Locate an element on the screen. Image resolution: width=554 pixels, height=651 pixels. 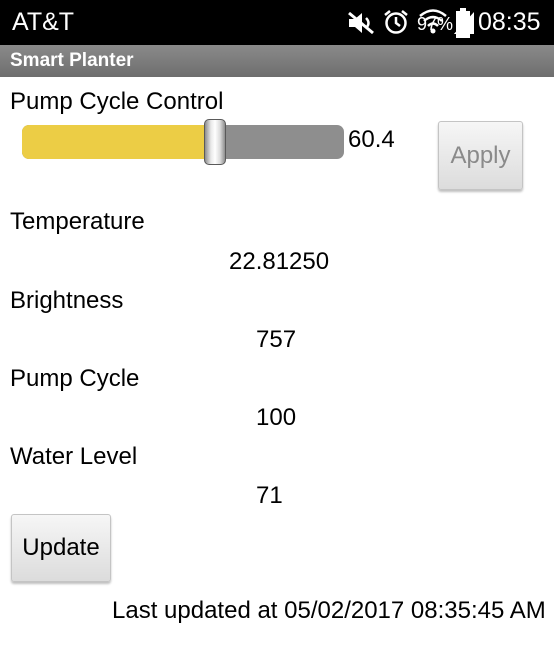
water-level-label: Water Level is located at coordinates (74, 456).